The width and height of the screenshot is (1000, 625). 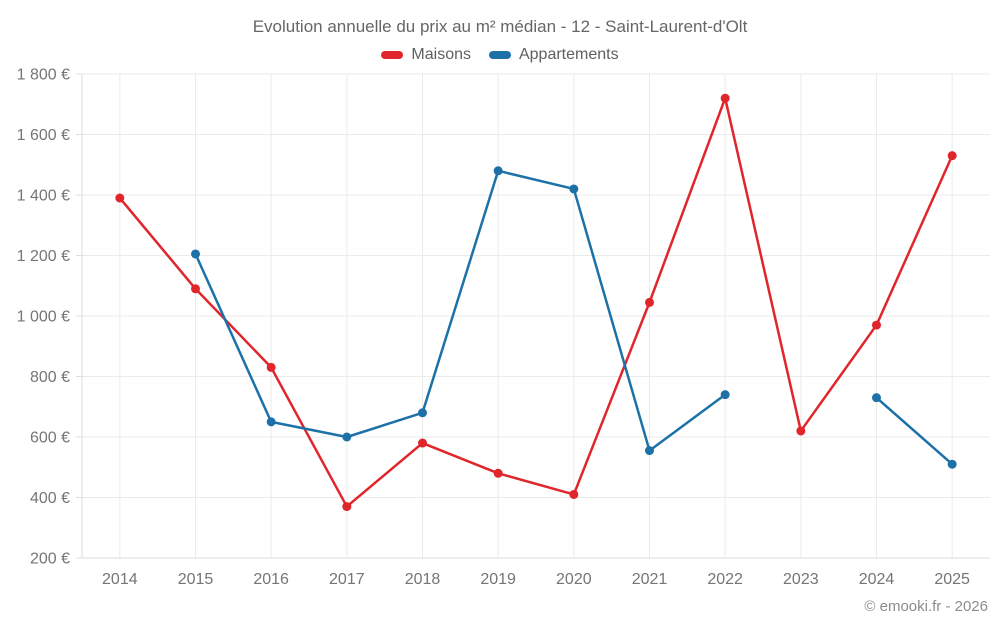 What do you see at coordinates (914, 431) in the screenshot?
I see `appartements-line` at bounding box center [914, 431].